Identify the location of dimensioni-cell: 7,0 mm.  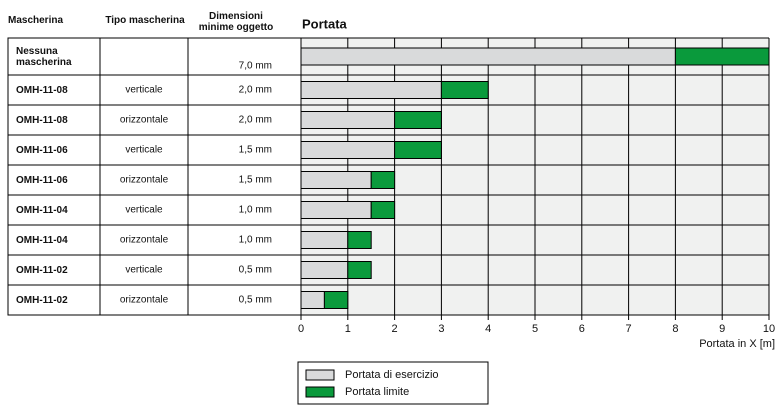
(255, 66).